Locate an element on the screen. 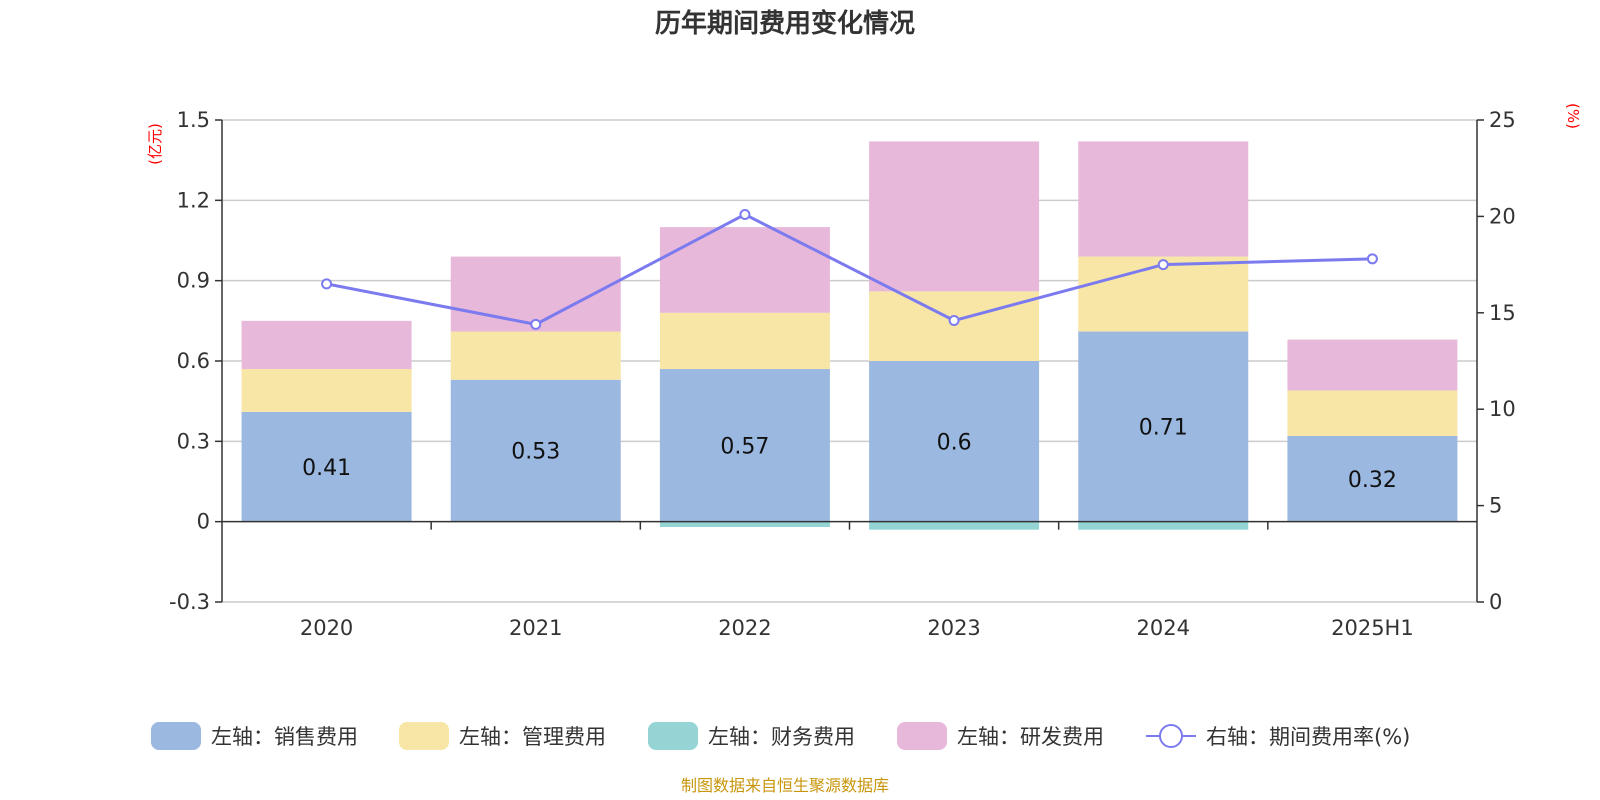  rate-line-path is located at coordinates (849, 269).